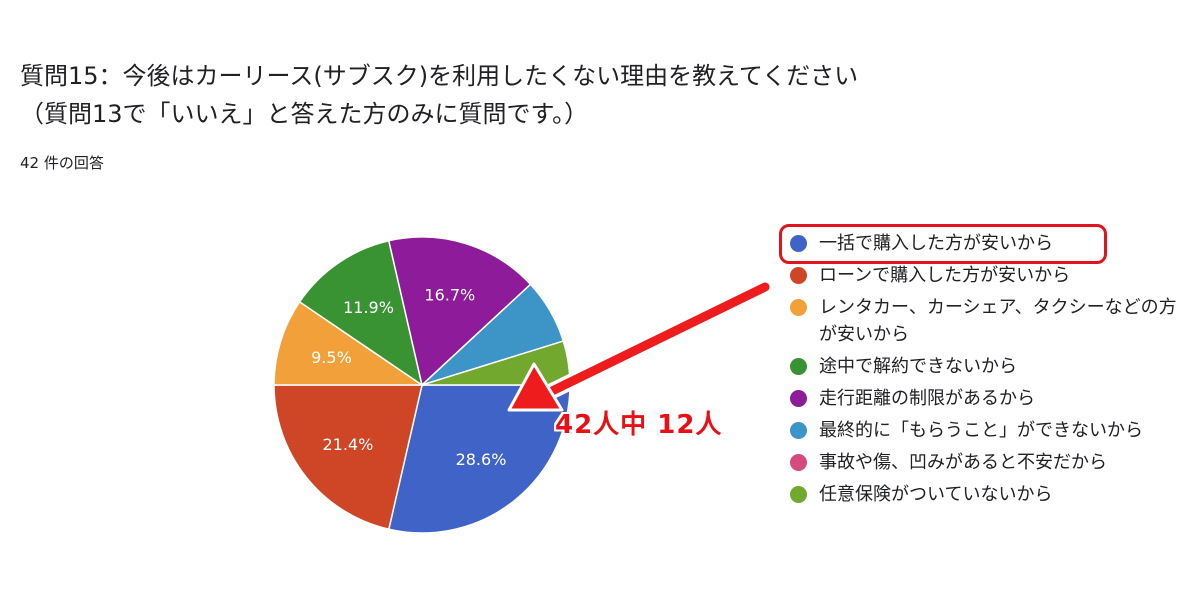 The width and height of the screenshot is (1200, 600). What do you see at coordinates (963, 462) in the screenshot?
I see `legend-label: 事故や傷、凹みがあると不安だから` at bounding box center [963, 462].